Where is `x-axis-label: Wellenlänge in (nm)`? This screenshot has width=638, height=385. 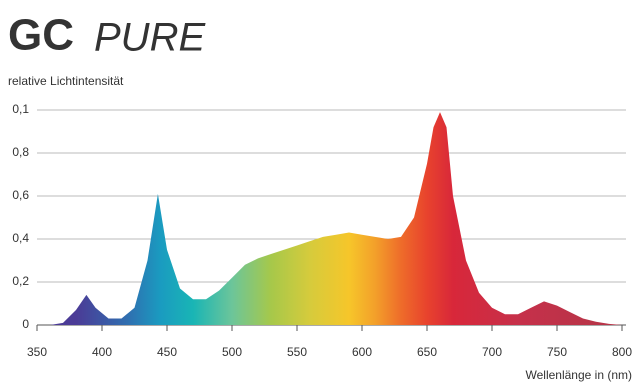
x-axis-label: Wellenlänge in (nm) is located at coordinates (579, 375).